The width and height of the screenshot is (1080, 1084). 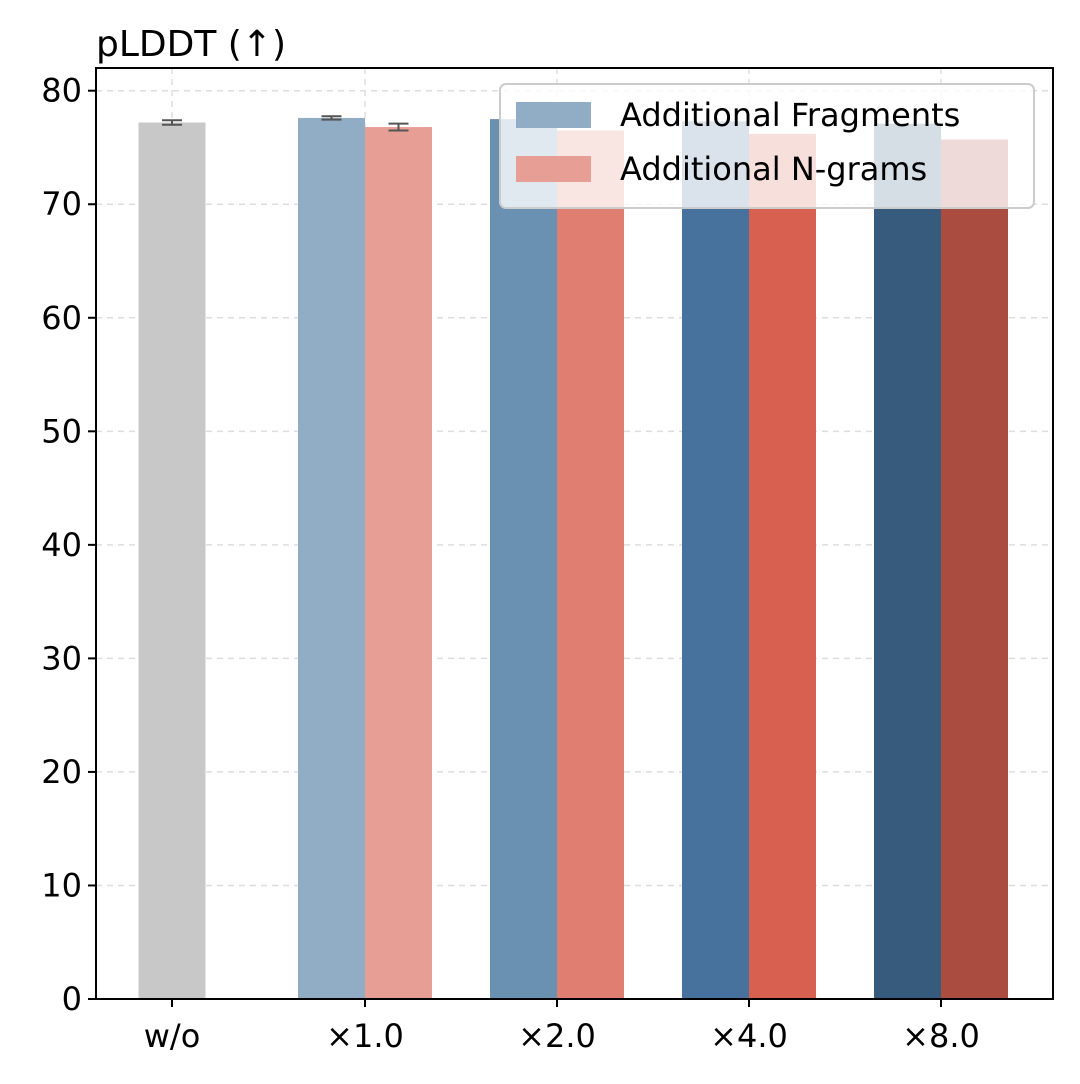 I want to click on bar-baseline, so click(x=172, y=560).